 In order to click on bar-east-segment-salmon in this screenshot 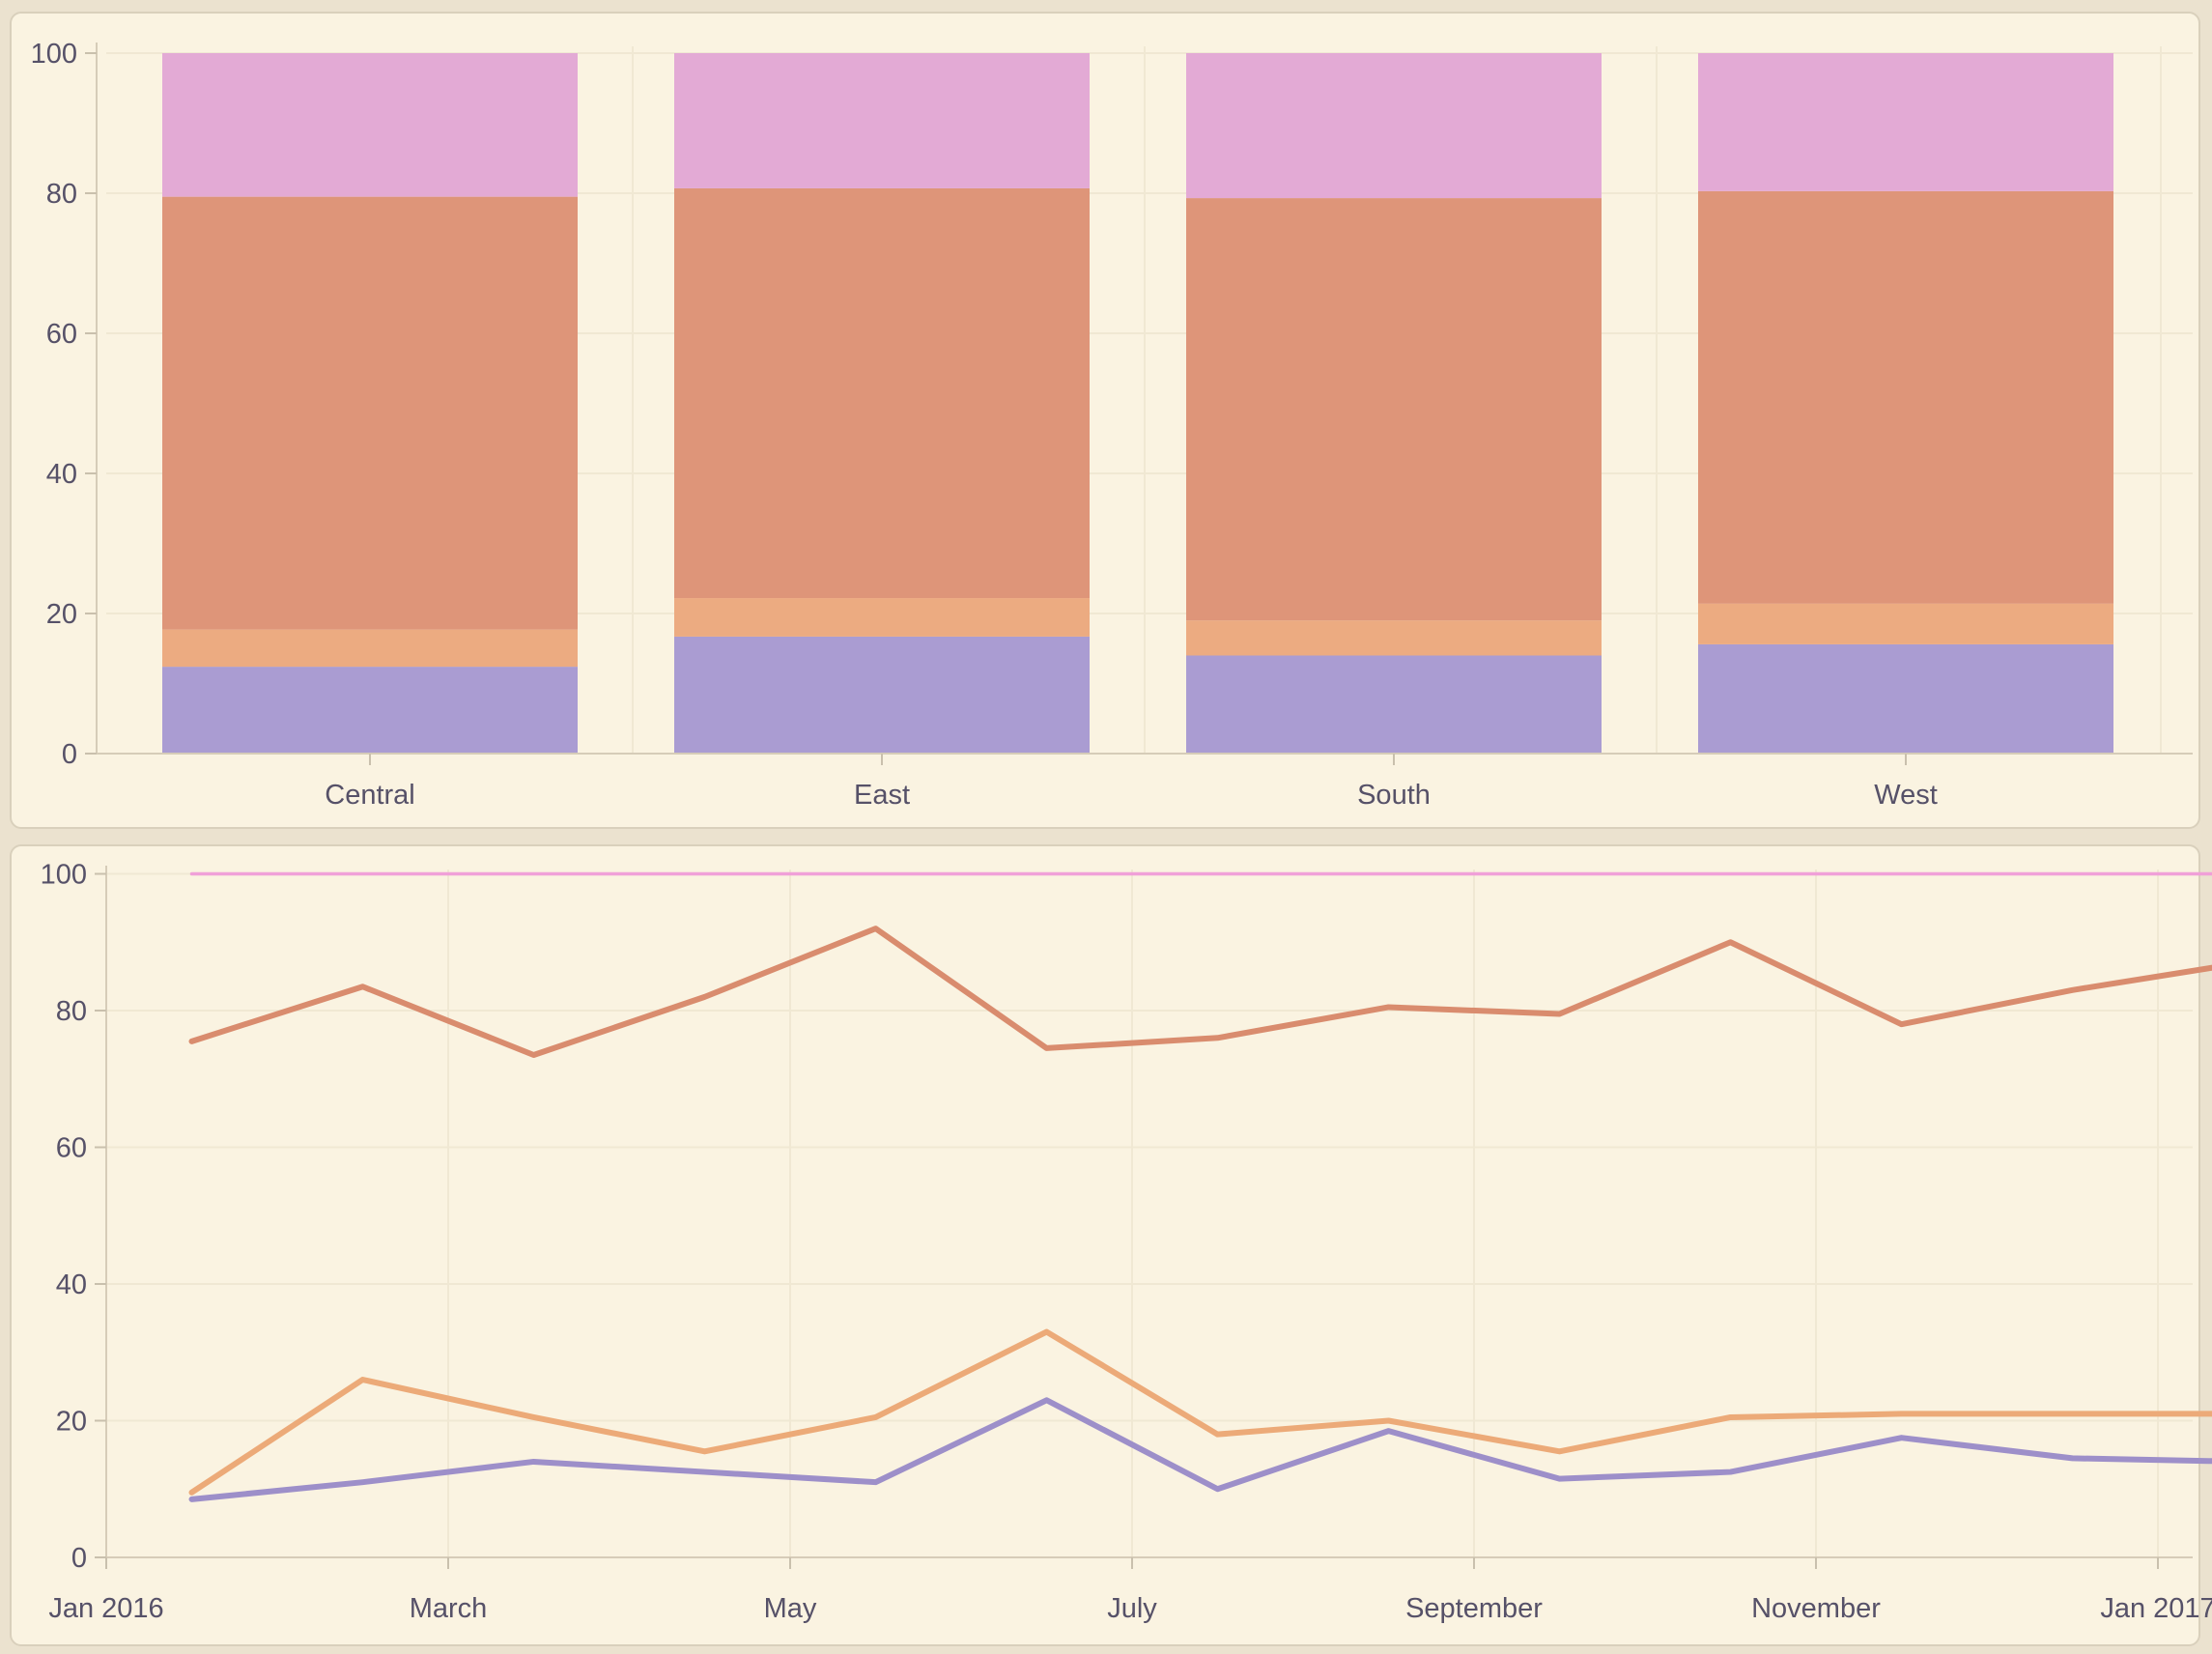, I will do `click(882, 393)`.